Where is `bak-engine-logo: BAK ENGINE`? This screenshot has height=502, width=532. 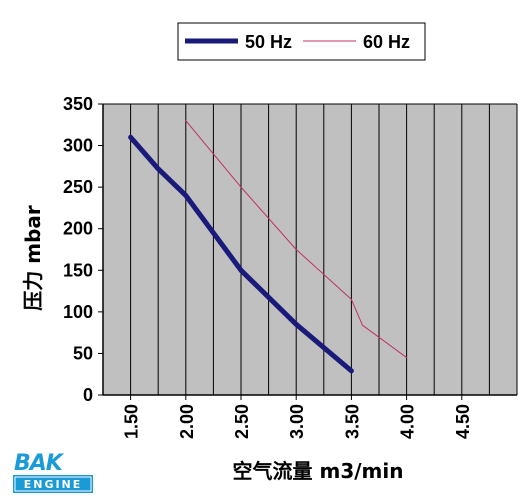
bak-engine-logo: BAK ENGINE is located at coordinates (53, 472).